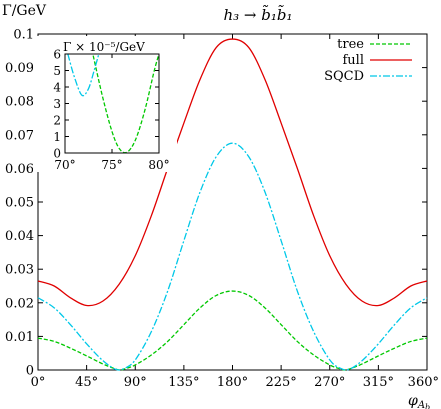  I want to click on inset-series-lines, so click(113, 103).